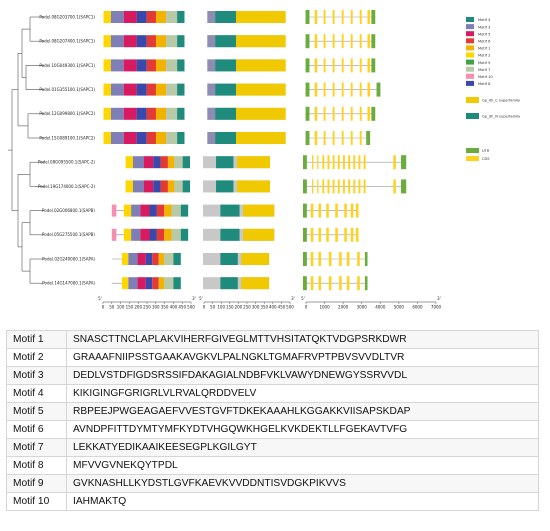 The height and width of the screenshot is (531, 550). I want to click on axis-tick-label: 1000, so click(324, 307).